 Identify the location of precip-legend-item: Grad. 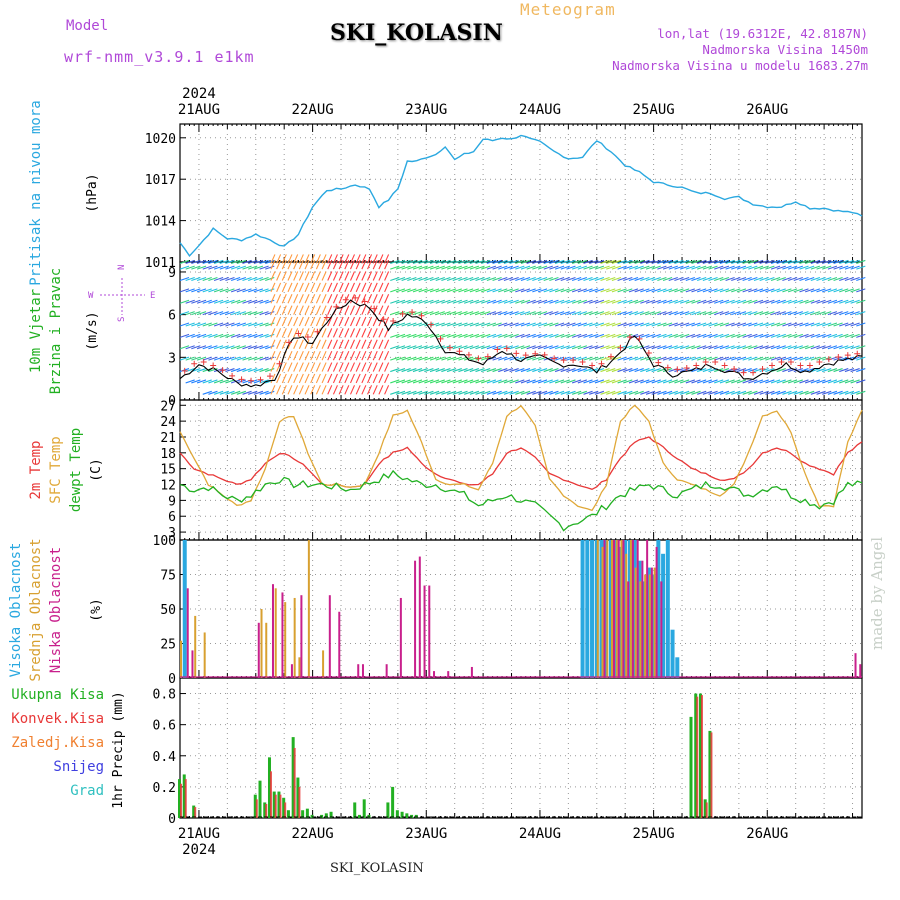
(87, 791).